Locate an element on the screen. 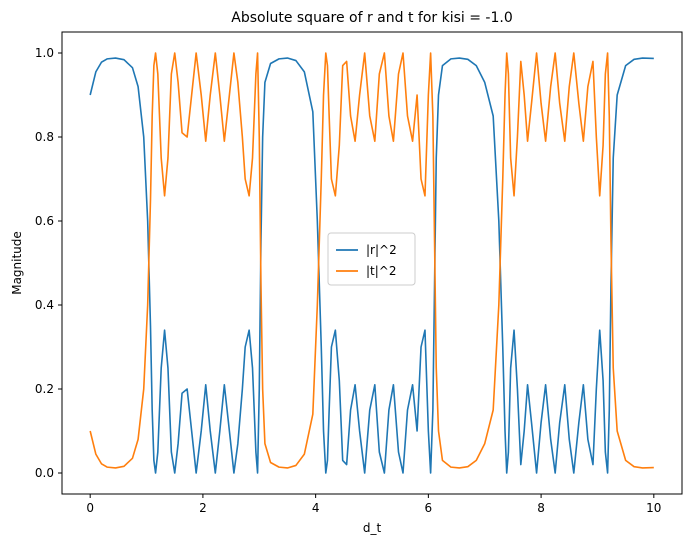  y-tick-label: 0.8 is located at coordinates (44, 137).